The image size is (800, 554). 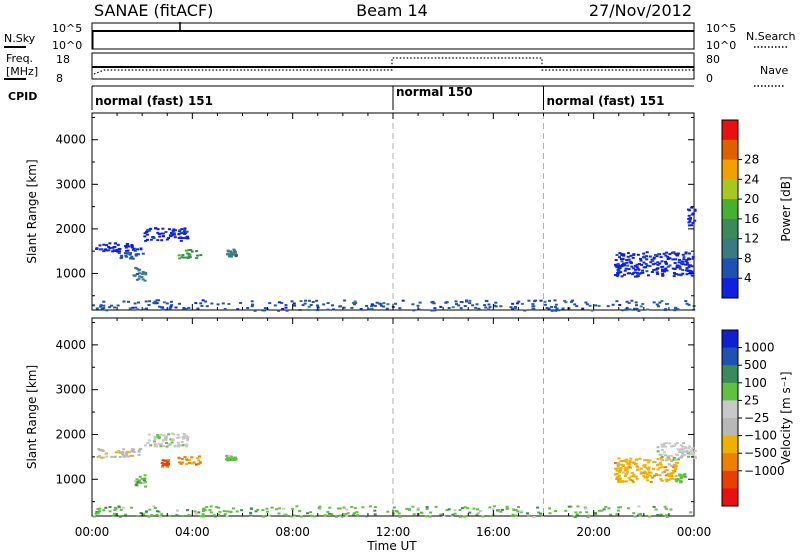 I want to click on freq-label-1: Freq., so click(x=19, y=58).